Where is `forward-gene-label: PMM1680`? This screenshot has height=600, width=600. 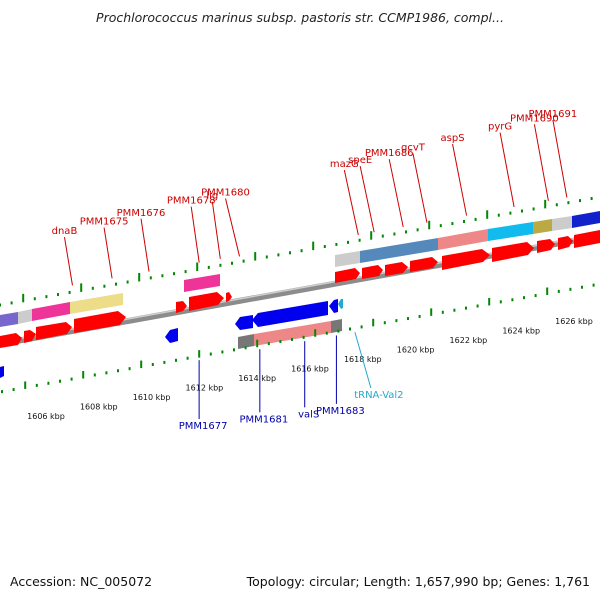 forward-gene-label: PMM1680 is located at coordinates (225, 192).